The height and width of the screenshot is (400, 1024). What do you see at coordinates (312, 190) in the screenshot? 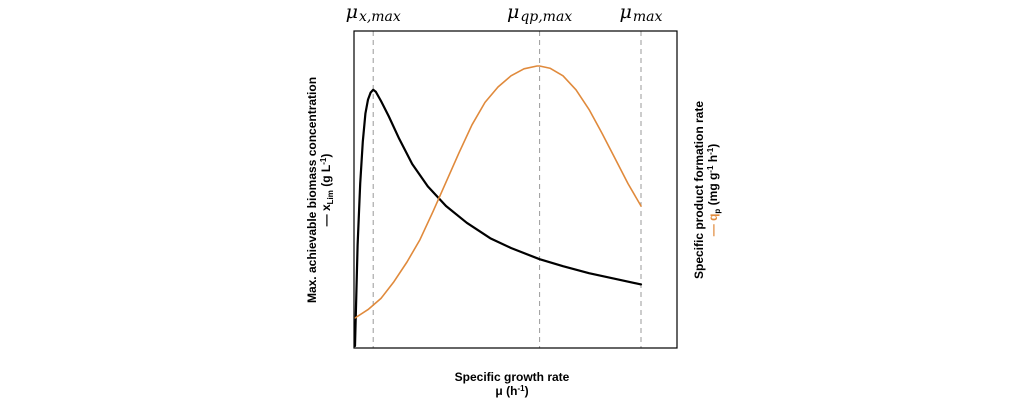
I see `left-y-label-line1: Max. achievable biomass concentration` at bounding box center [312, 190].